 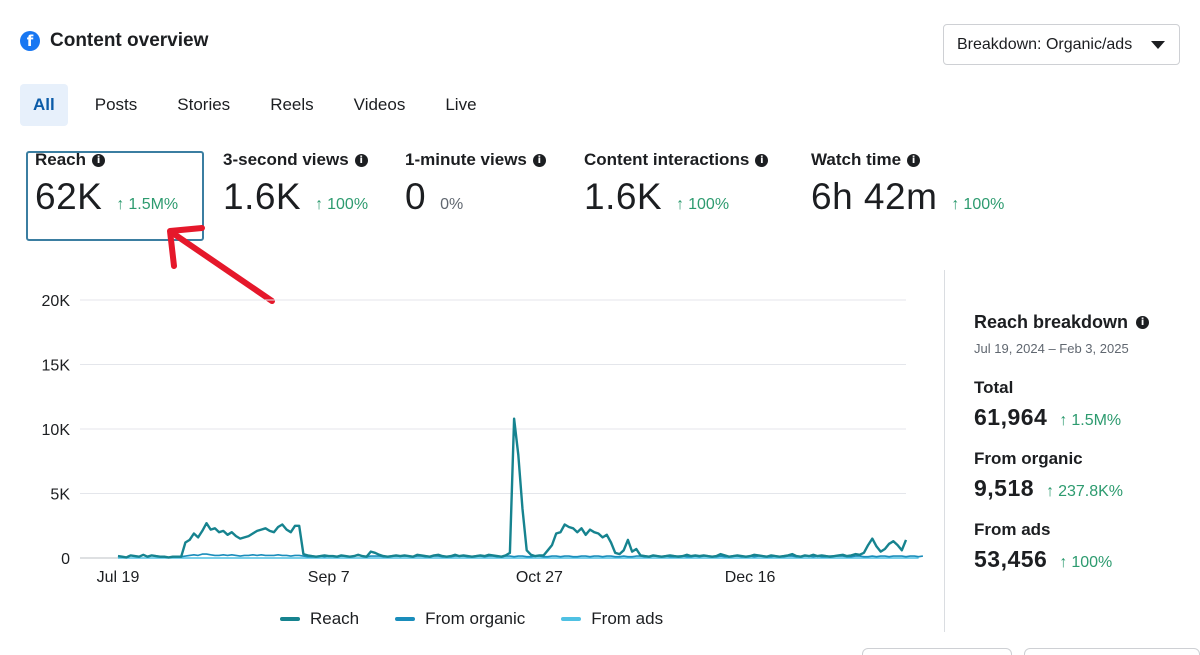 I want to click on y-tick-label: 20K, so click(x=56, y=301).